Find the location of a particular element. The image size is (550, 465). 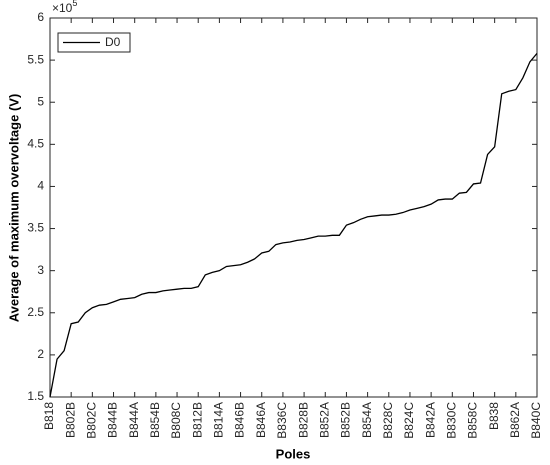

x-tick-label: B814A is located at coordinates (219, 420).